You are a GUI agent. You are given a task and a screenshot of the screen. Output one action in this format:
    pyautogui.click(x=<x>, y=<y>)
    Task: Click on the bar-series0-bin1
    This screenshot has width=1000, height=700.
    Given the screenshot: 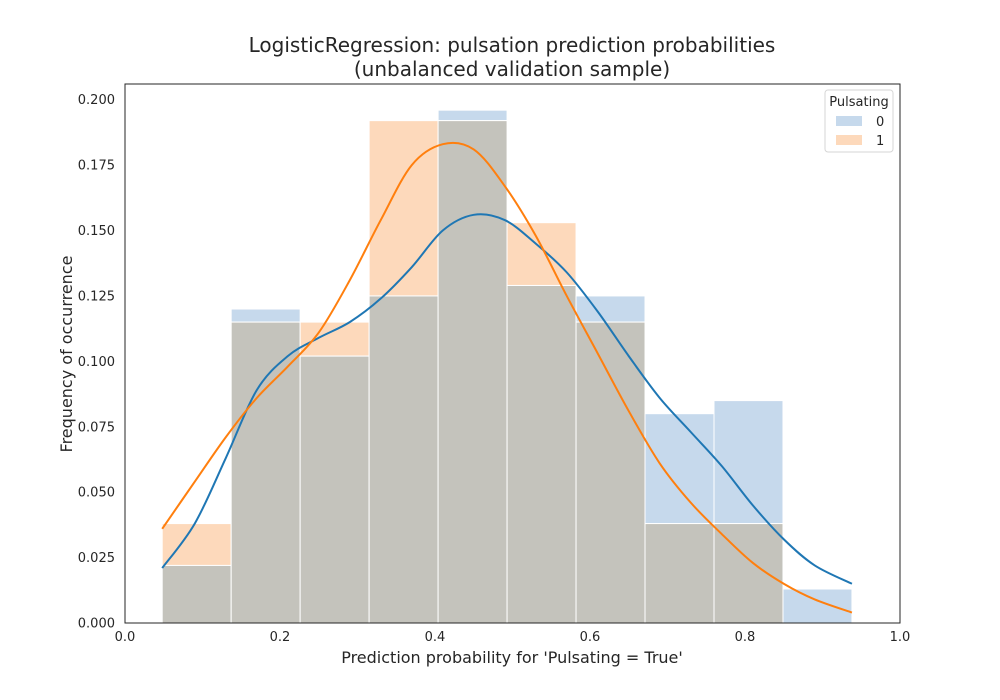 What is the action you would take?
    pyautogui.click(x=265, y=315)
    